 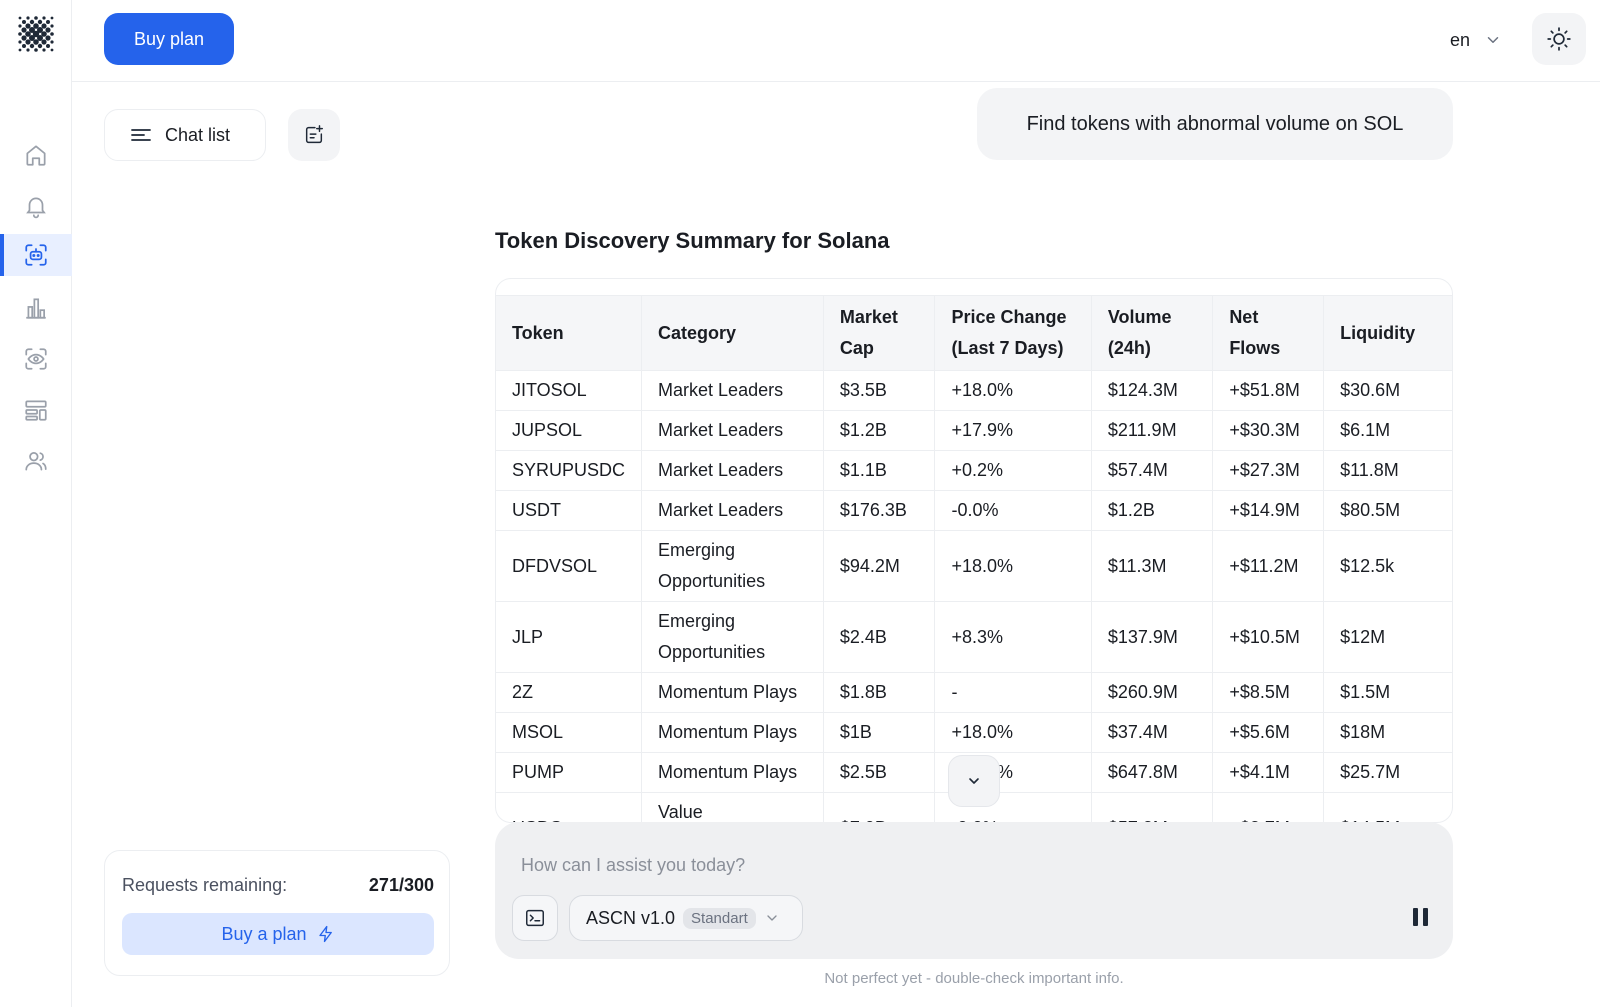 I want to click on cell-volume: $37.4M, so click(x=1152, y=732).